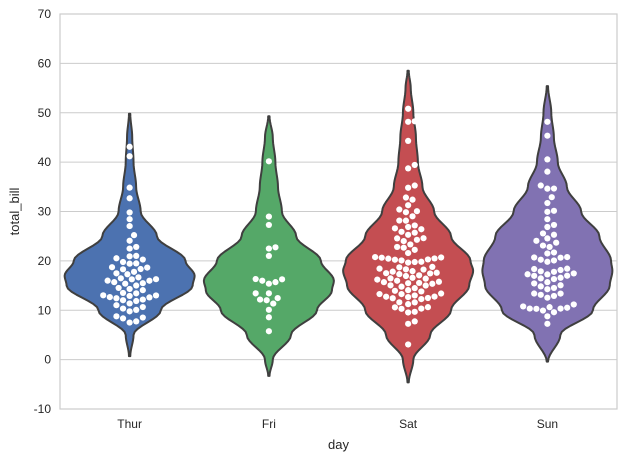 The height and width of the screenshot is (460, 626). What do you see at coordinates (547, 224) in the screenshot?
I see `violin-sun` at bounding box center [547, 224].